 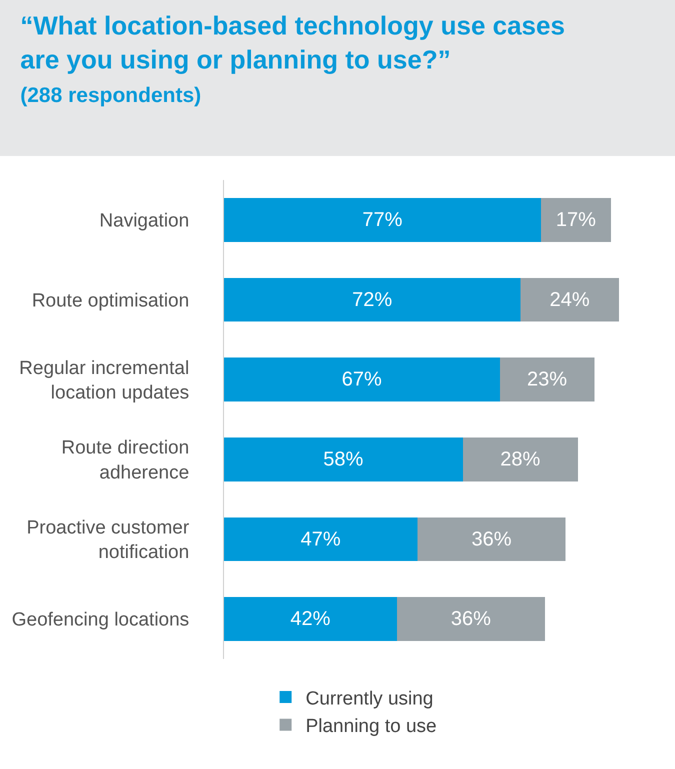 I want to click on legend-label: Planning to use, so click(x=371, y=727).